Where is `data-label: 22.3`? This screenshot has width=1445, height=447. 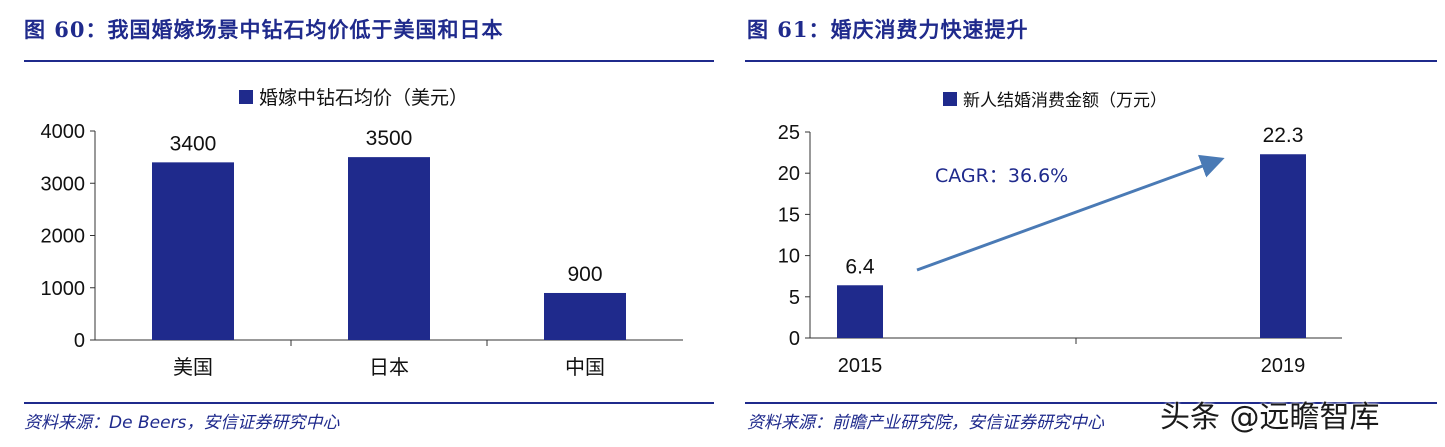
data-label: 22.3 is located at coordinates (1283, 135).